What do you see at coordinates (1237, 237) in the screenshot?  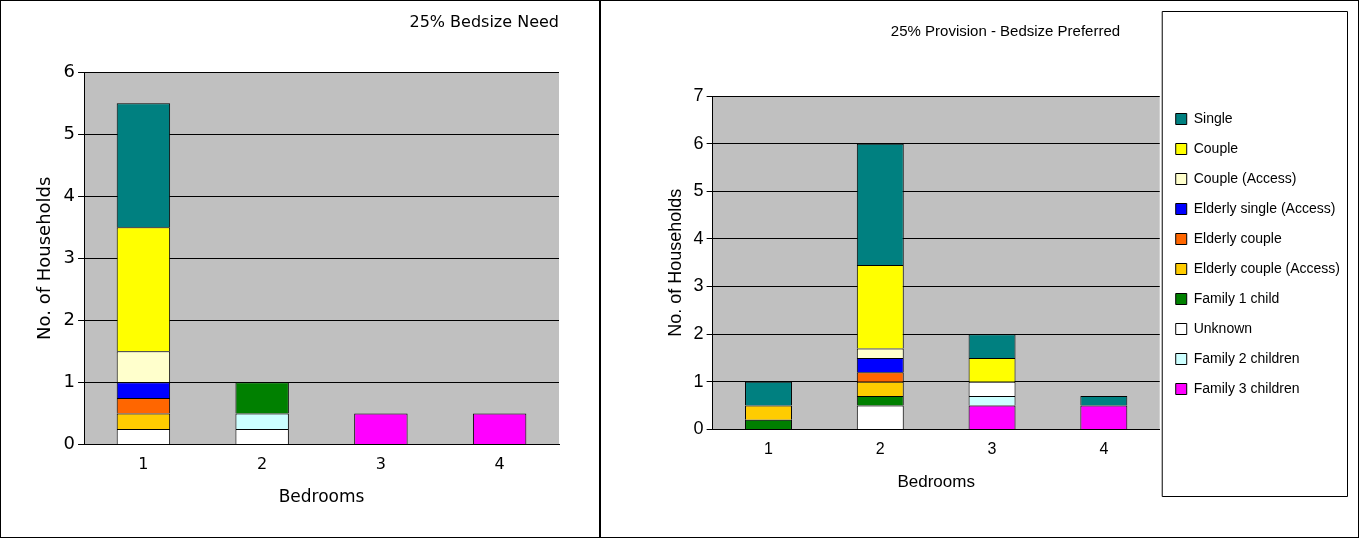 I see `legend-label: Elderly couple` at bounding box center [1237, 237].